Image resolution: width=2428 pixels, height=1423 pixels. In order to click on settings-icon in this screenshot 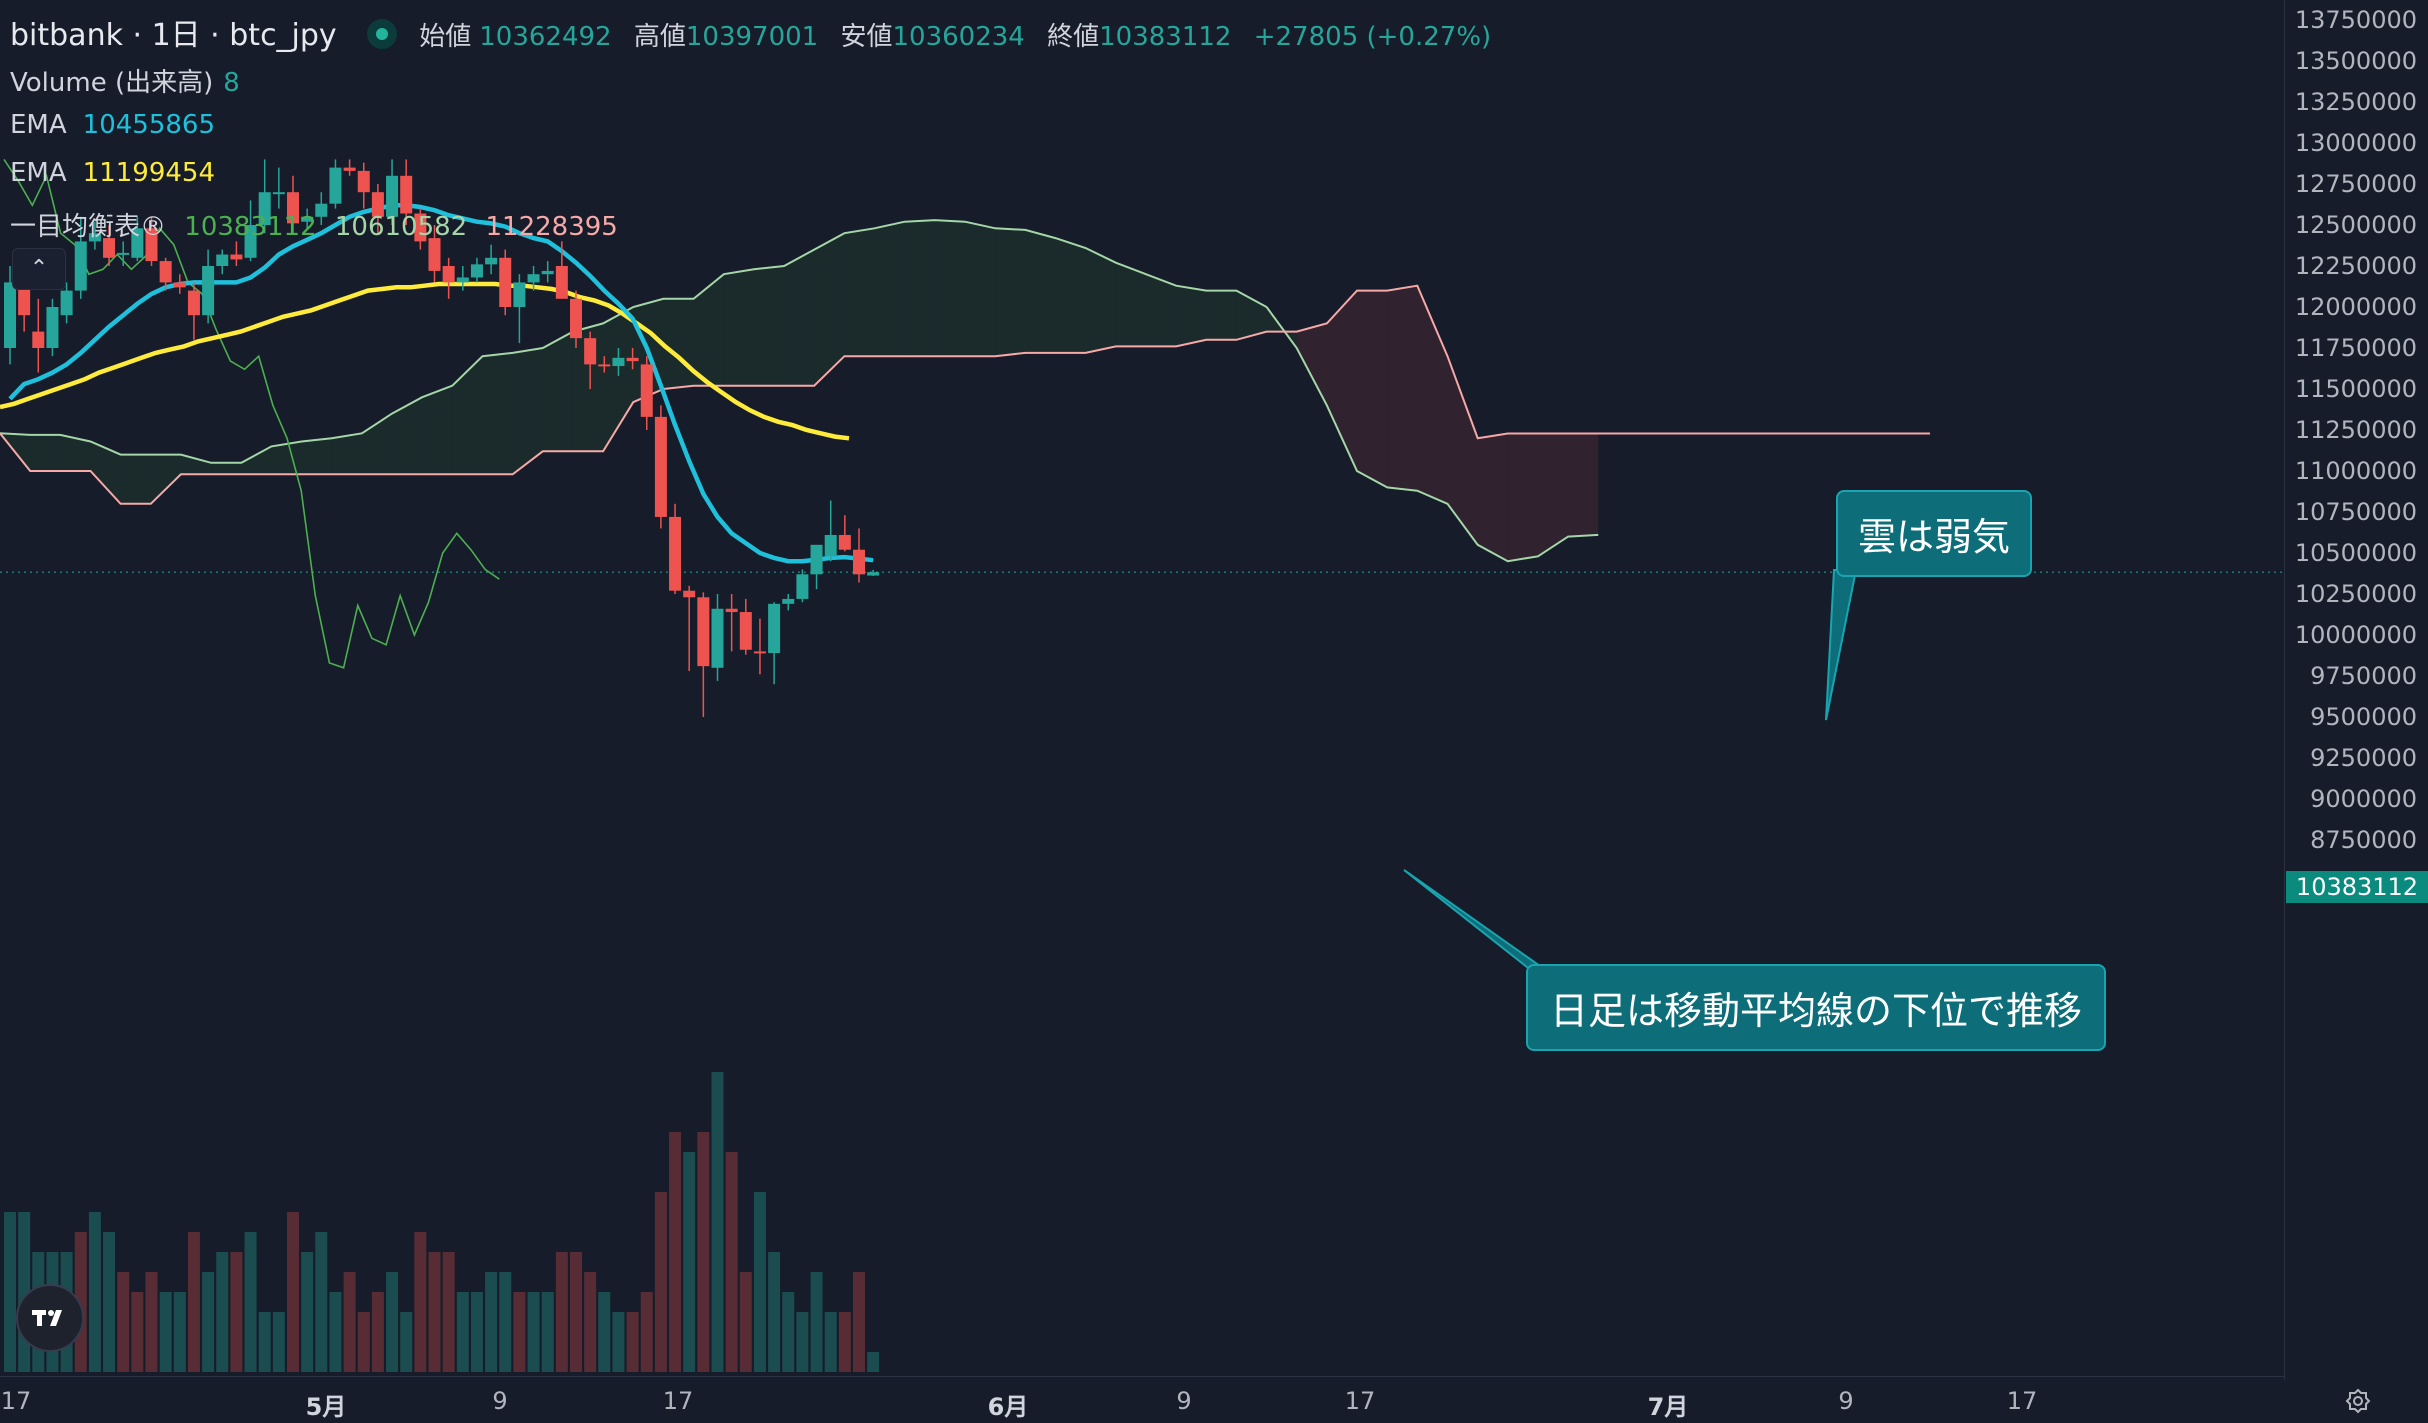, I will do `click(2358, 1401)`.